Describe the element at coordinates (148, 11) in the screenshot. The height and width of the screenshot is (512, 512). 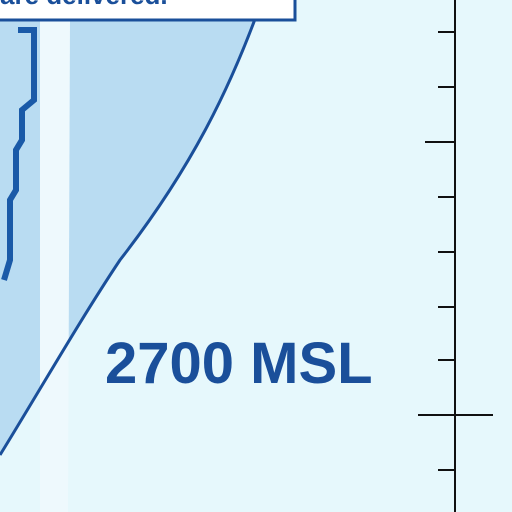
I see `note-box` at that location.